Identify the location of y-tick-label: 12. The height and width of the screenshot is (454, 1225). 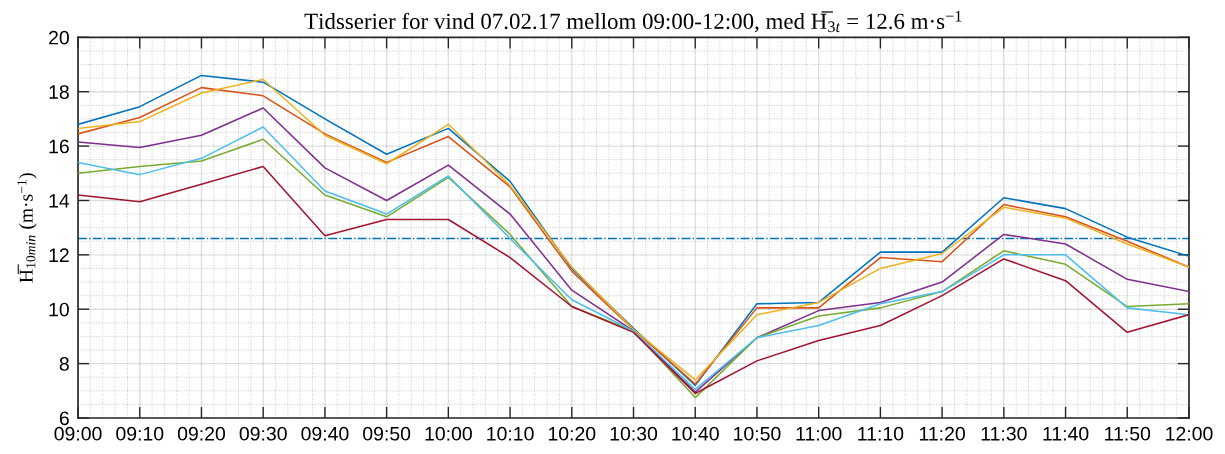
(59, 255).